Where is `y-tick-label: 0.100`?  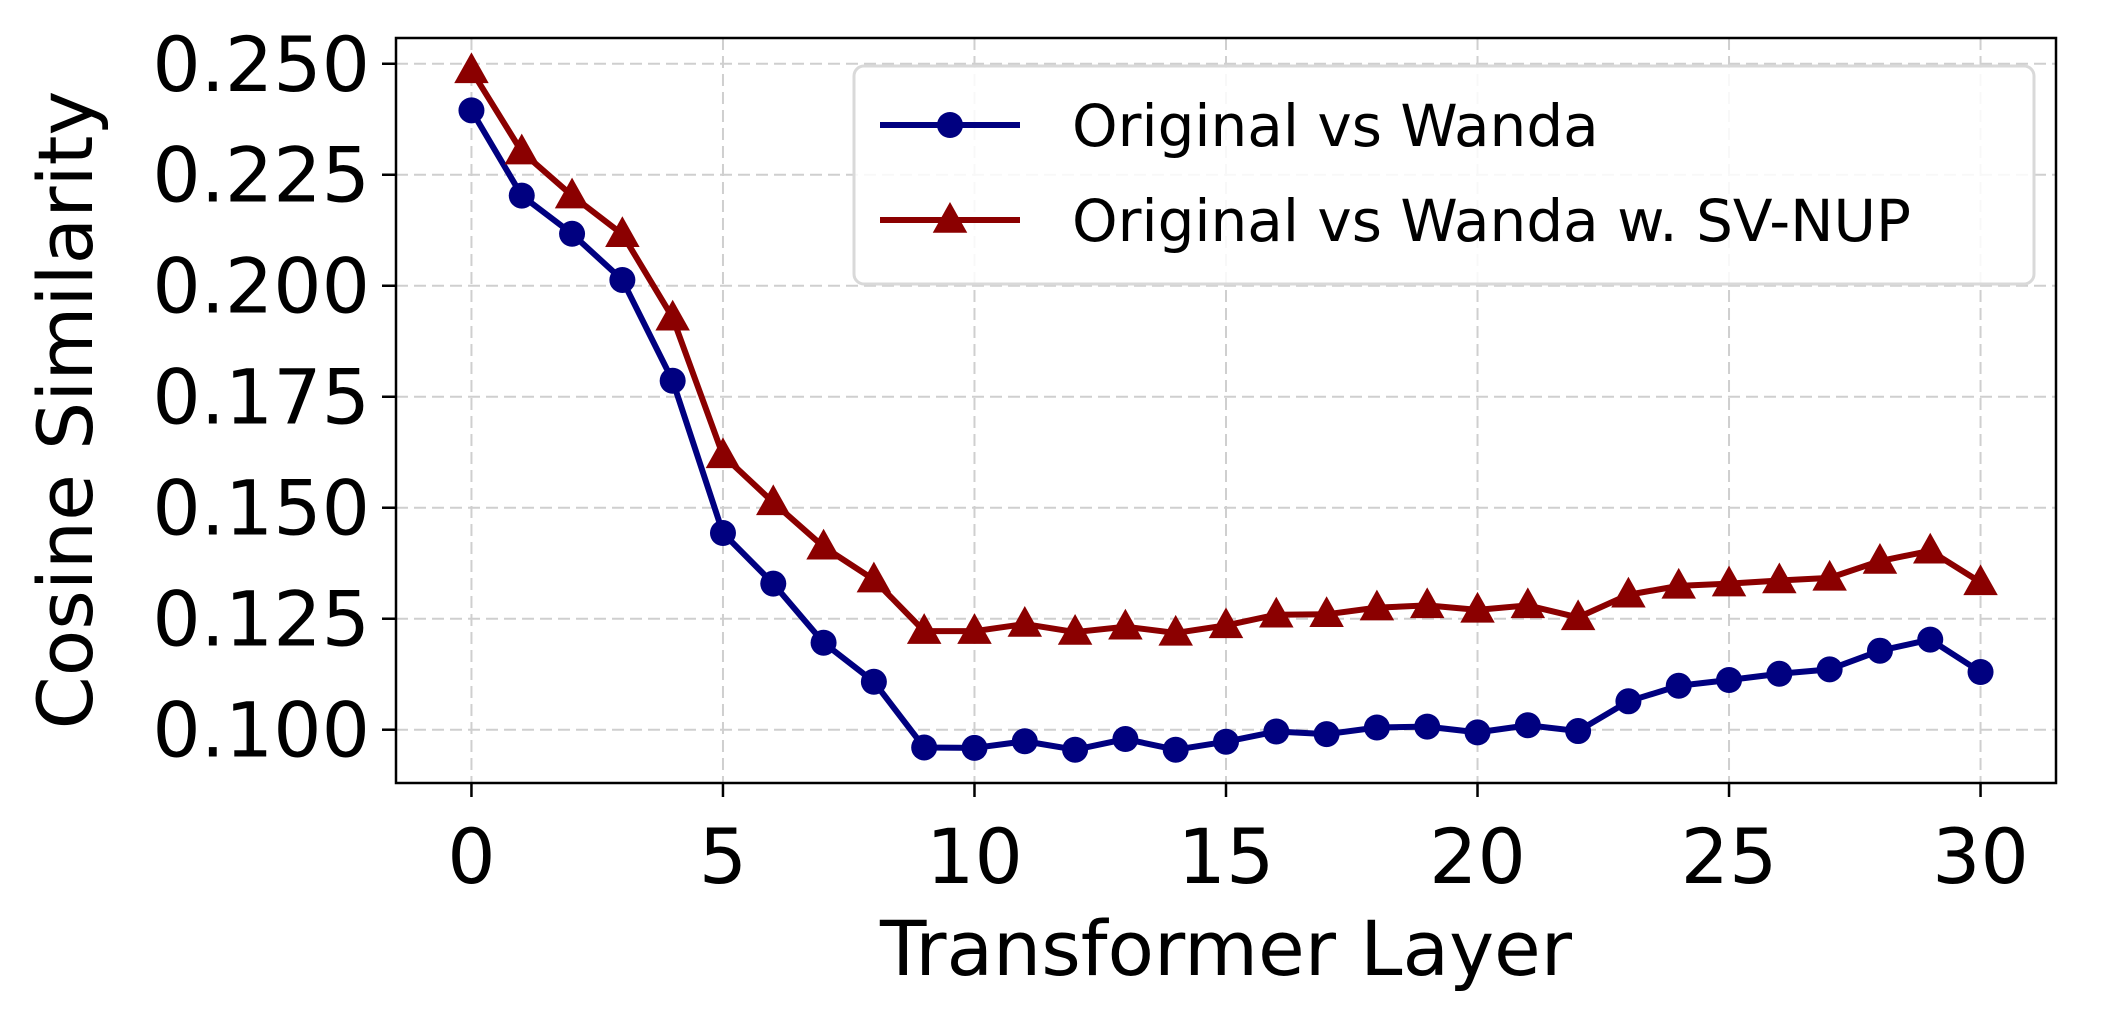 y-tick-label: 0.100 is located at coordinates (261, 730).